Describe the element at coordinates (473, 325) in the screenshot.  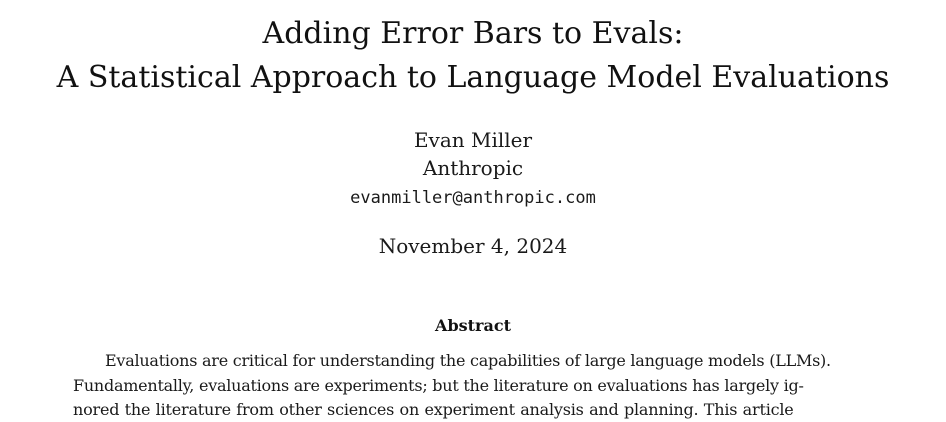
I see `abstract-heading: Abstract` at that location.